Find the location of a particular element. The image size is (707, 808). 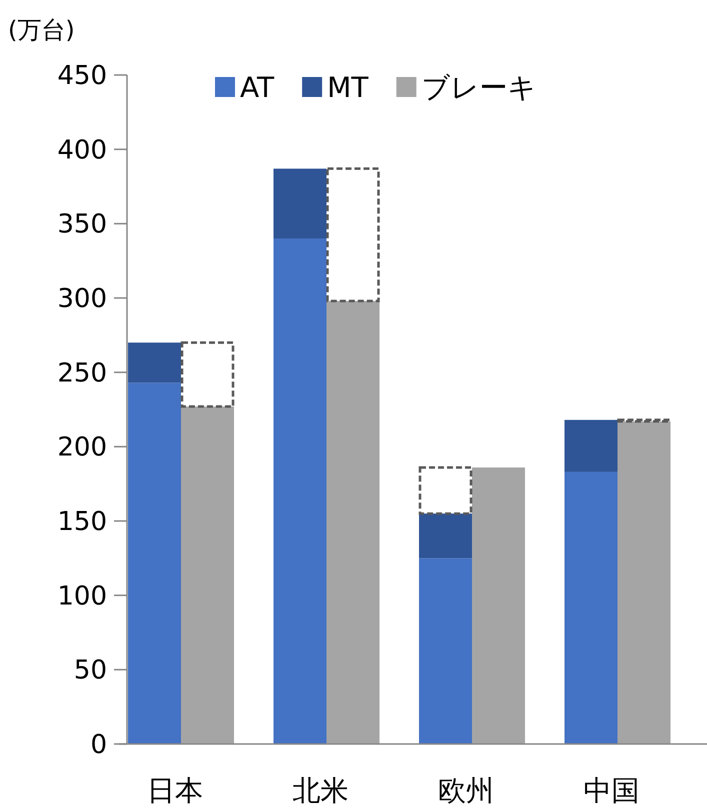

y-tick-label: 50 is located at coordinates (90, 671).